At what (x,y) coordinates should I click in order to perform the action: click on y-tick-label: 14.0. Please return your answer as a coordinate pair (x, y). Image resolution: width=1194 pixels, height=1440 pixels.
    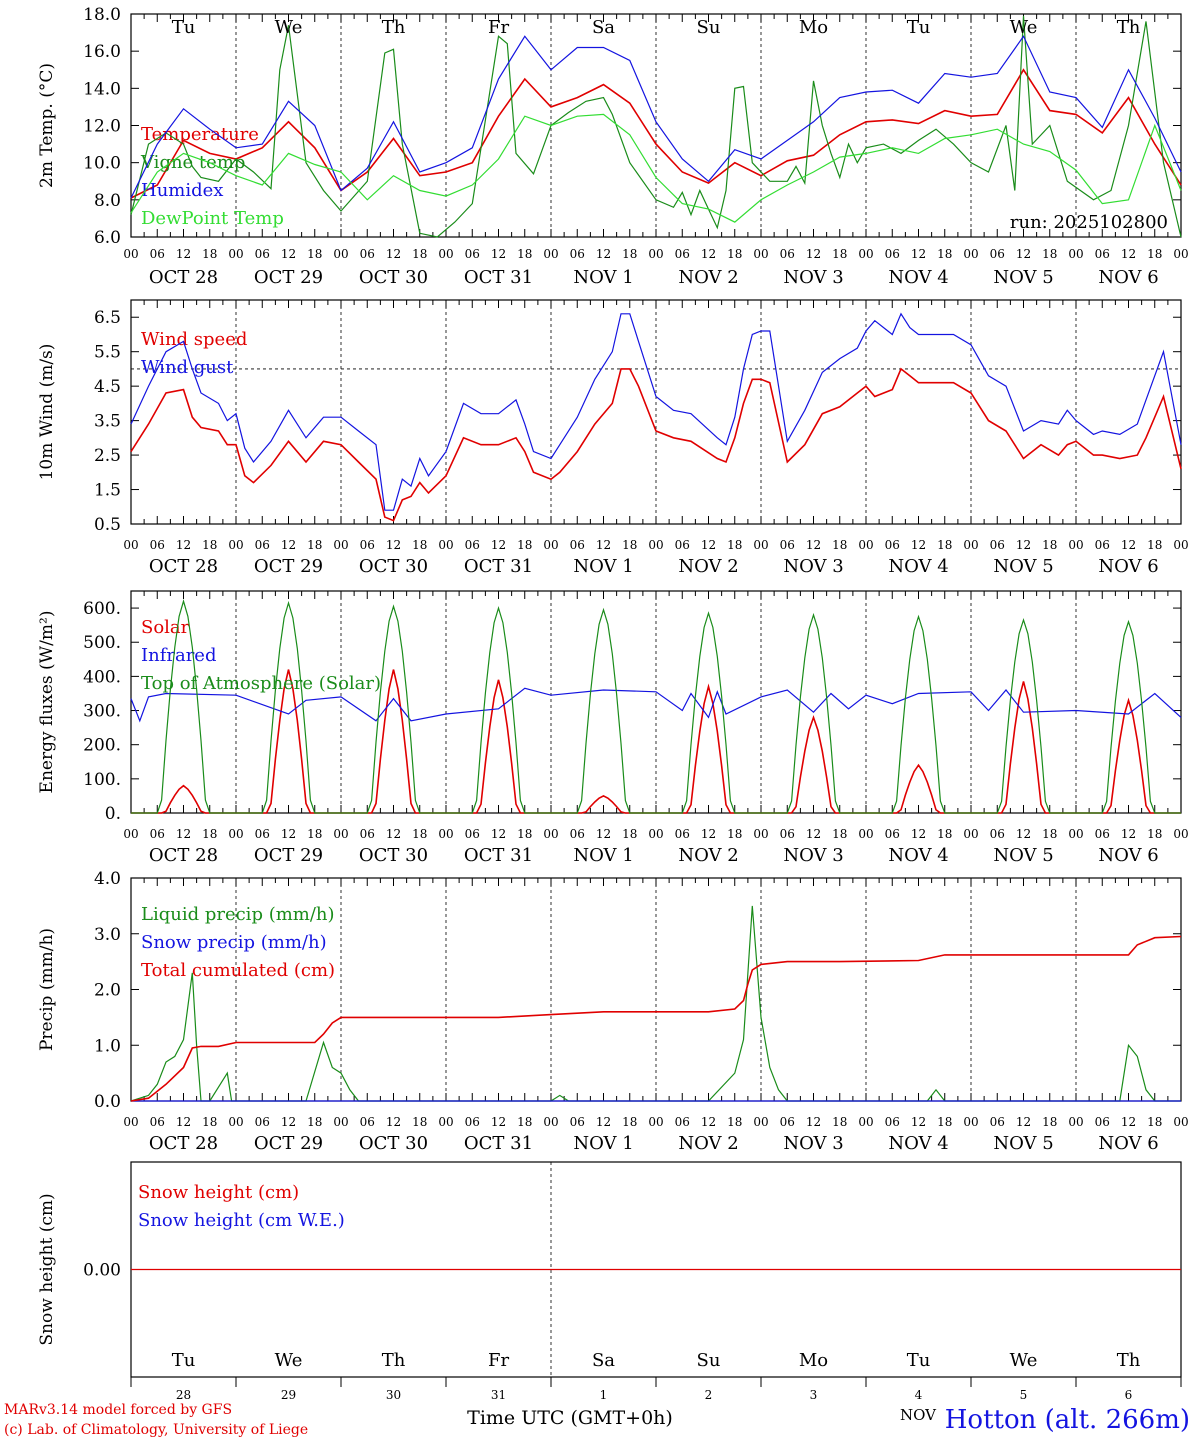
    Looking at the image, I should click on (102, 89).